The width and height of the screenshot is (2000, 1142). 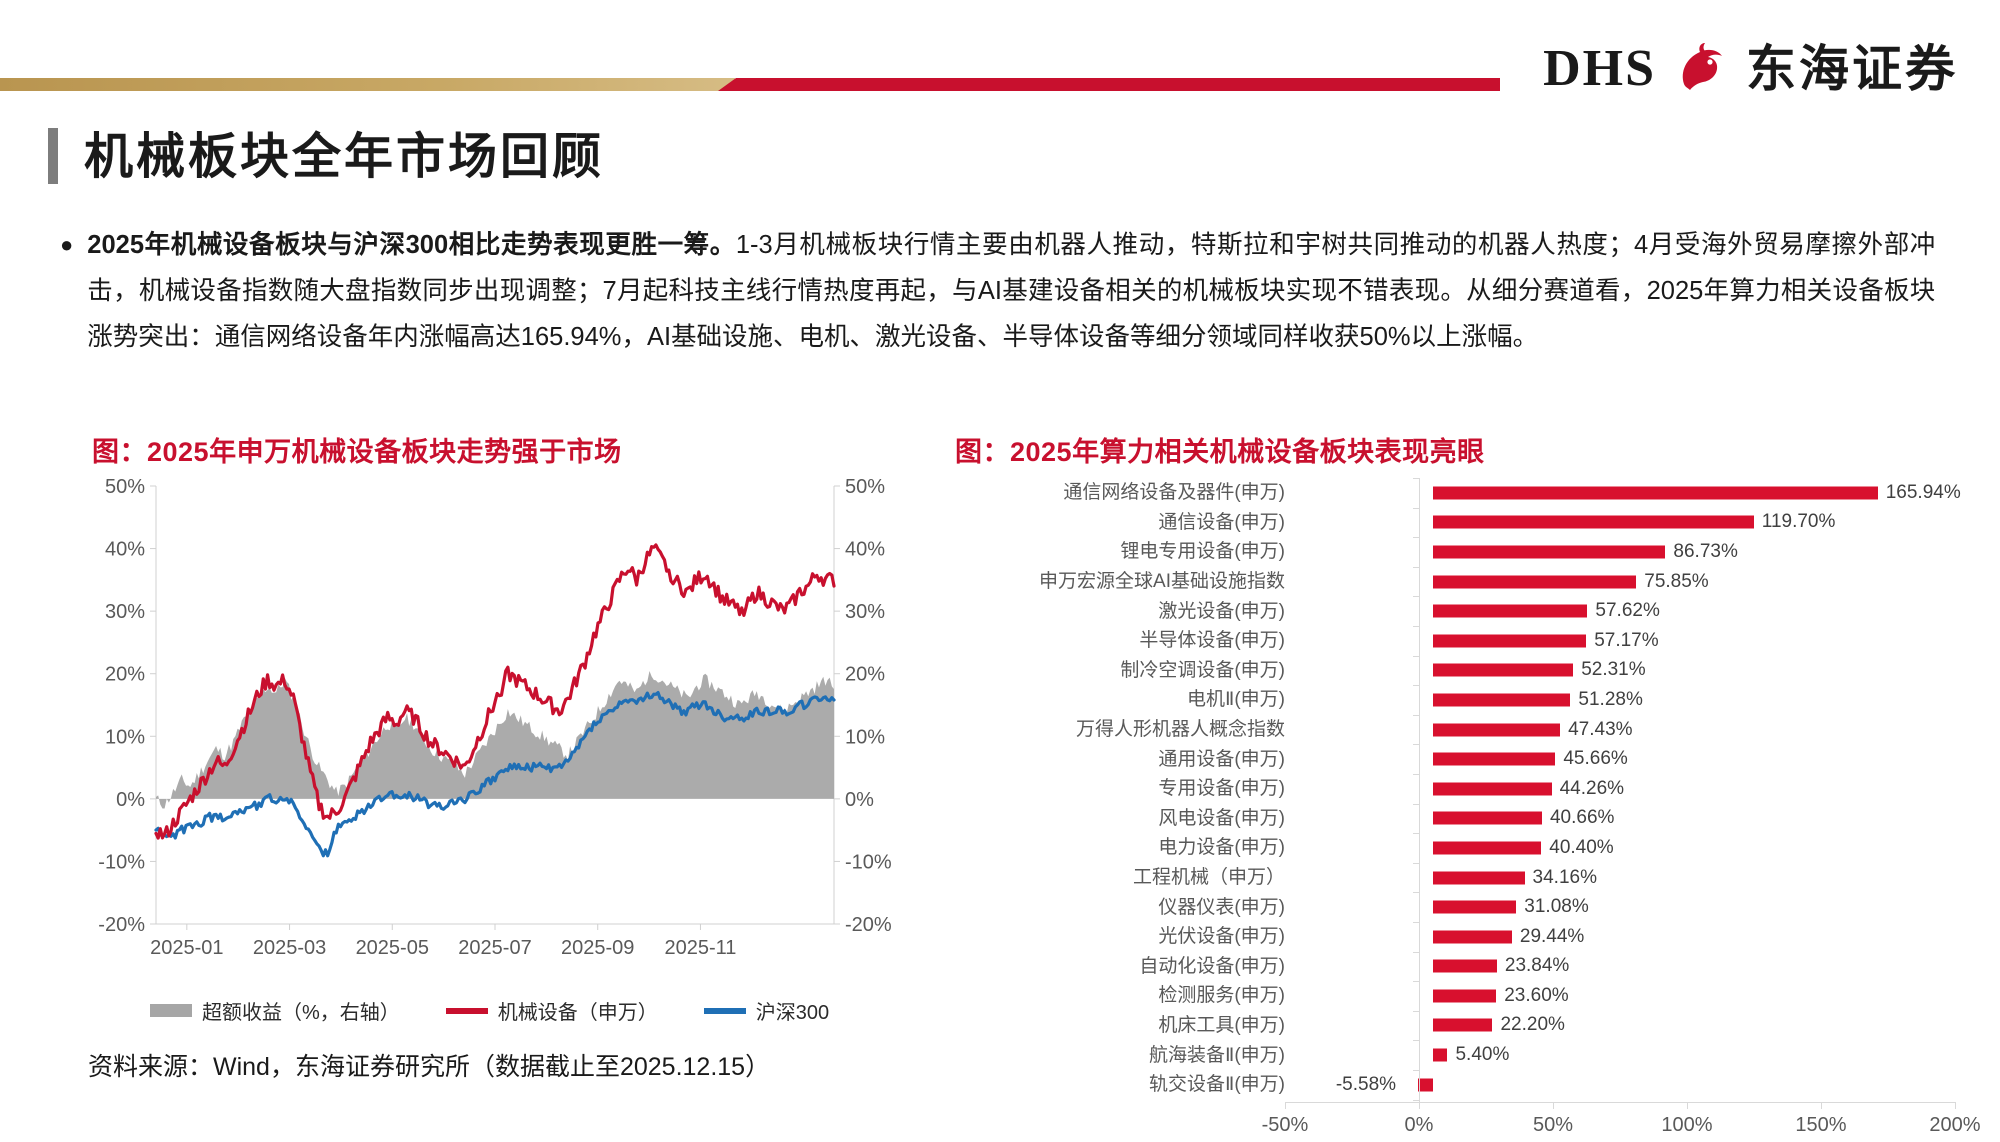 What do you see at coordinates (1455, 1055) in the screenshot?
I see `bar-chart-row: 航海装备Ⅱ(申万) 5.40%` at bounding box center [1455, 1055].